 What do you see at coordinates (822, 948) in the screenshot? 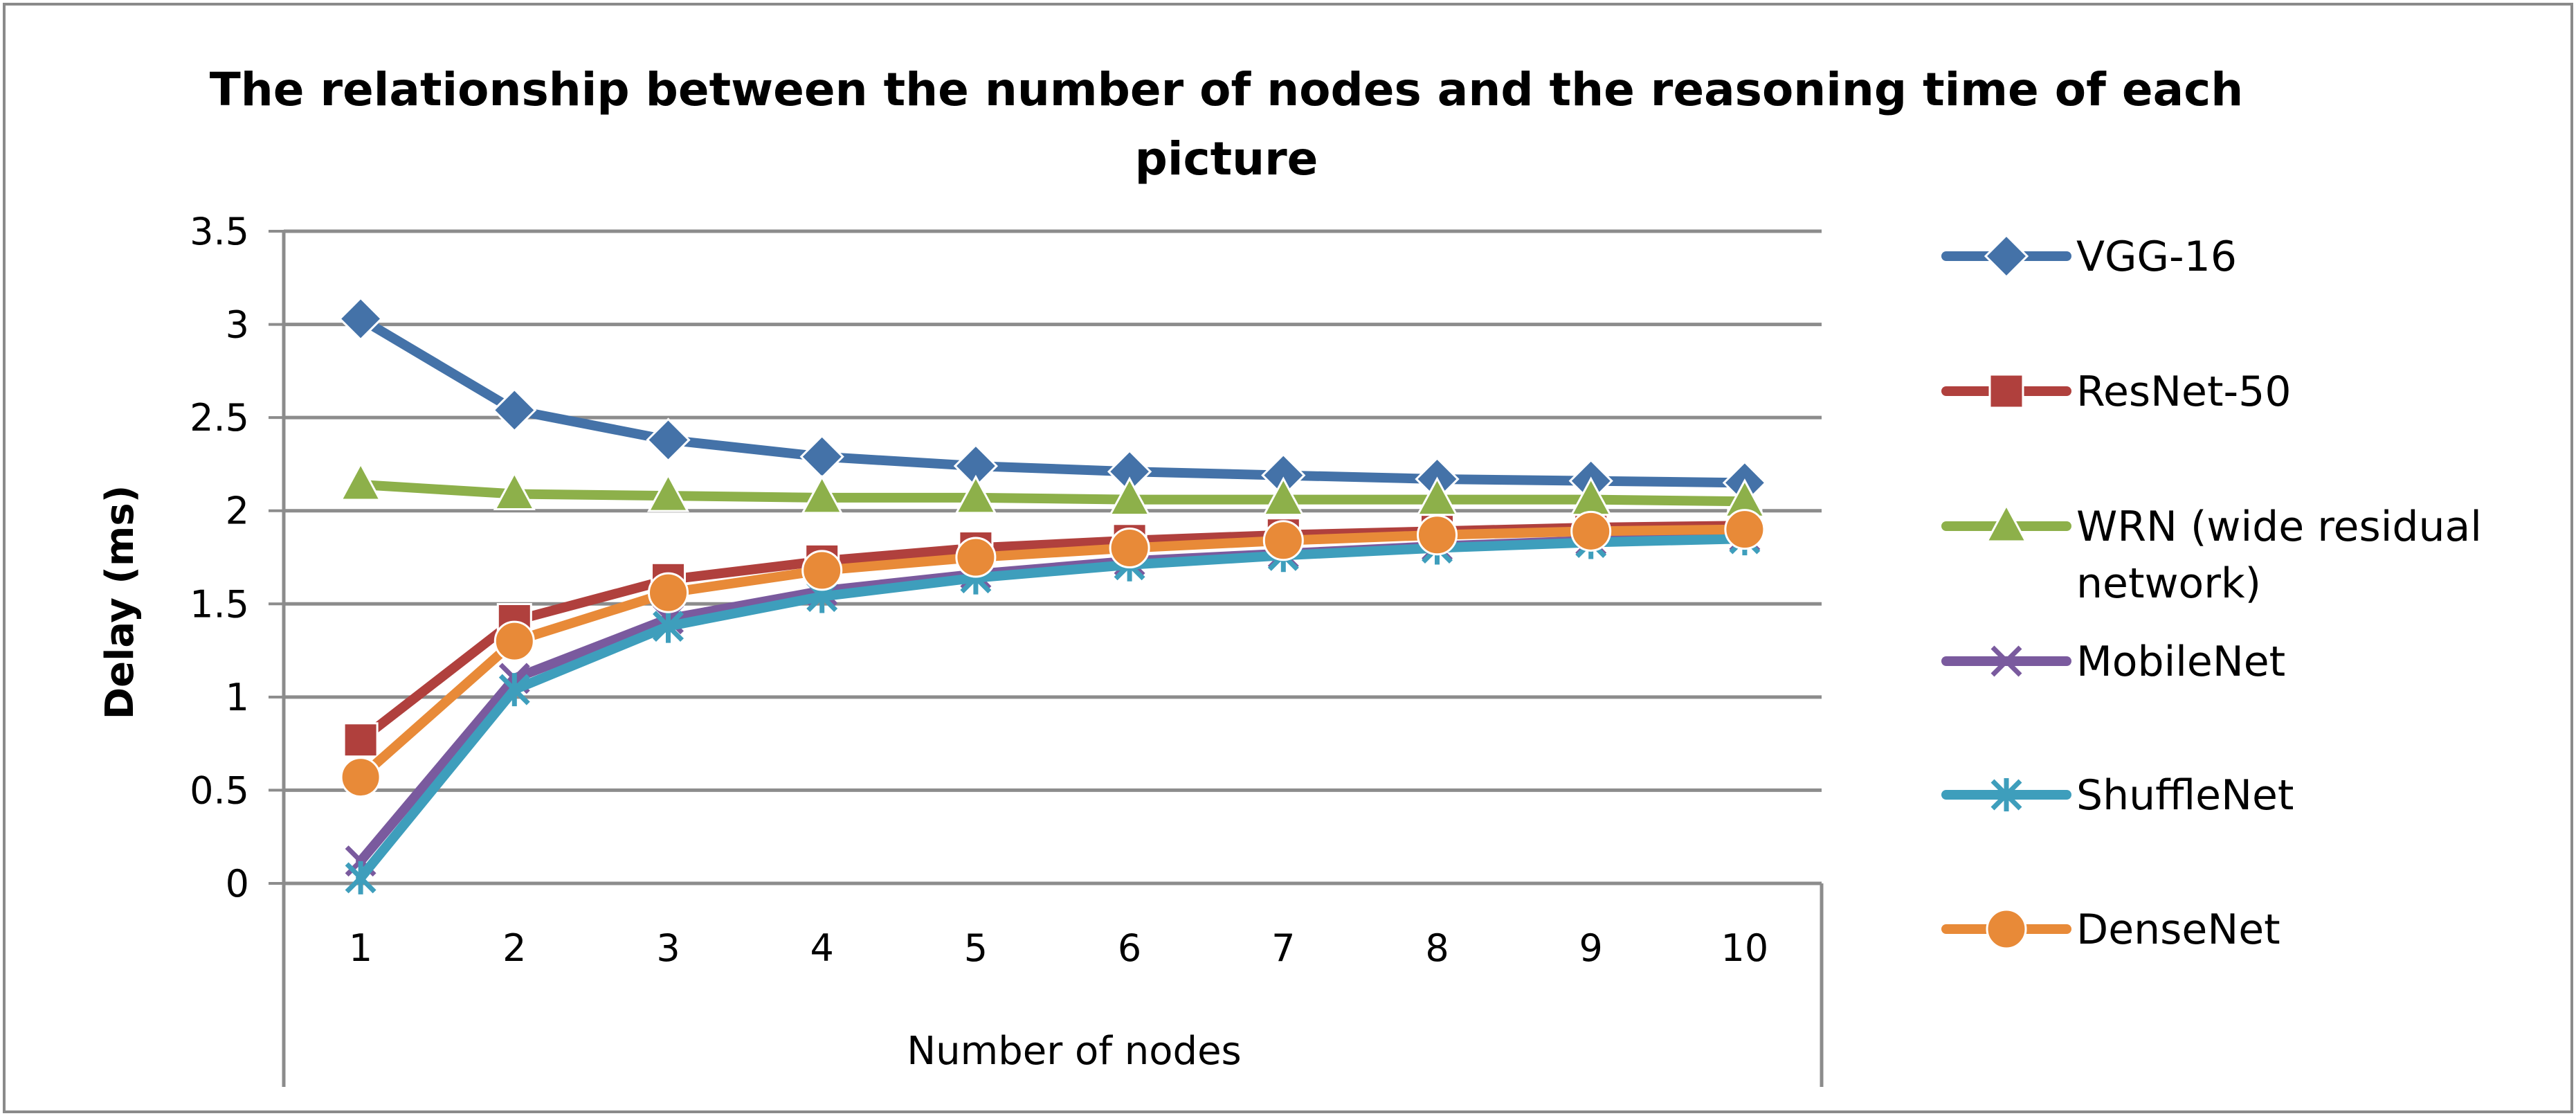
I see `x-tick-label: 4` at bounding box center [822, 948].